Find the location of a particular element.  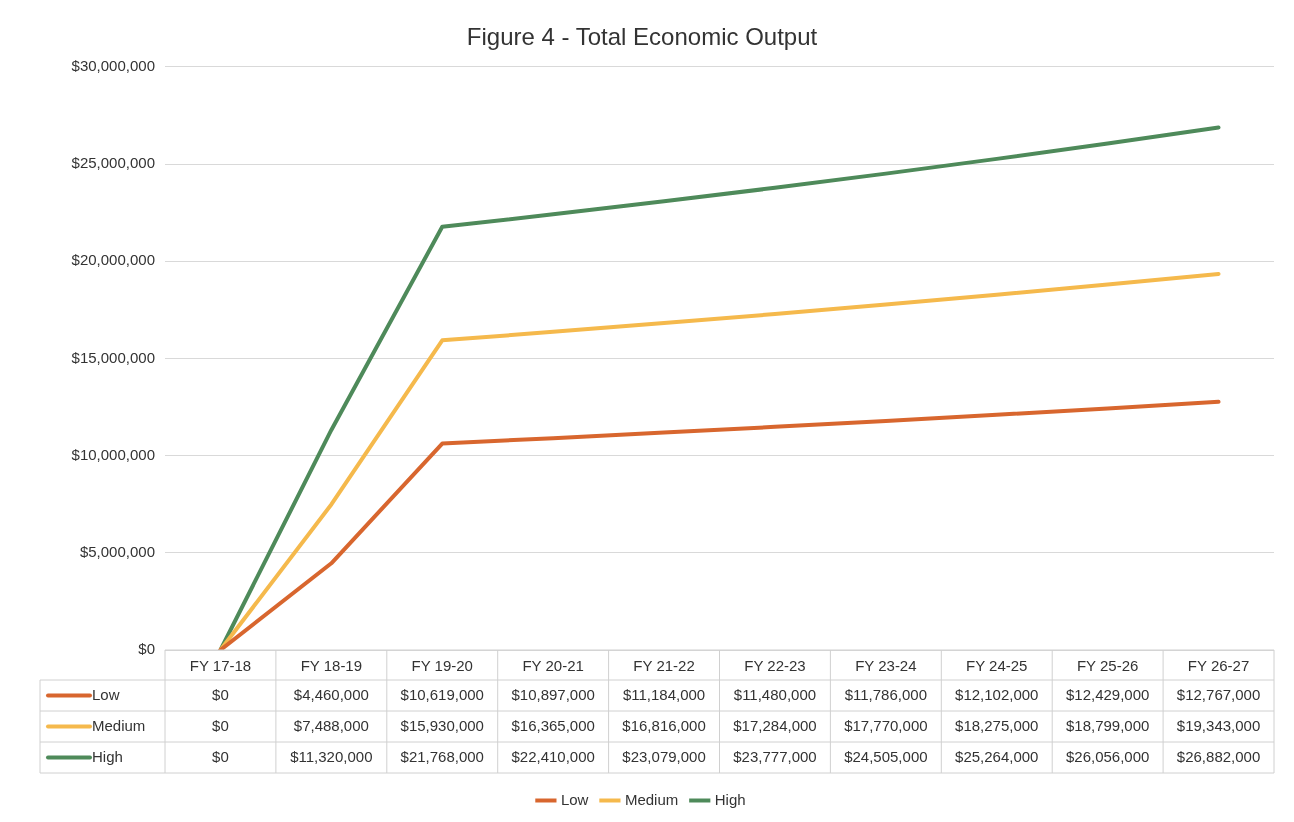

data-label: $12,429,000 is located at coordinates (1107, 694).